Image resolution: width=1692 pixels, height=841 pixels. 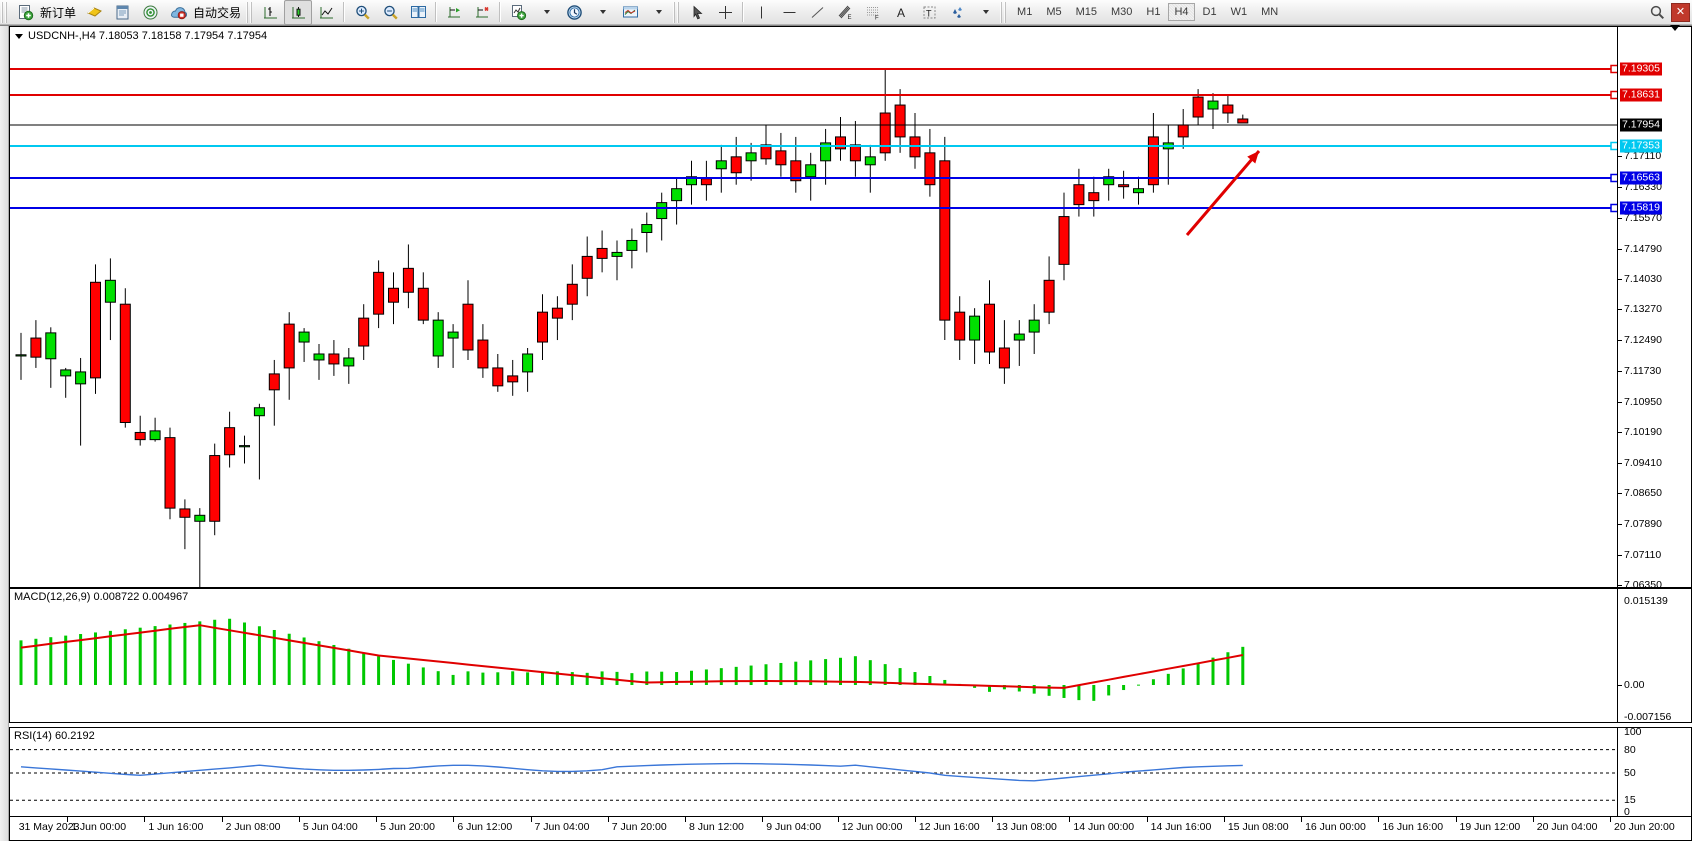 I want to click on time-axis-label: 20 Jun 20:00, so click(x=1644, y=827).